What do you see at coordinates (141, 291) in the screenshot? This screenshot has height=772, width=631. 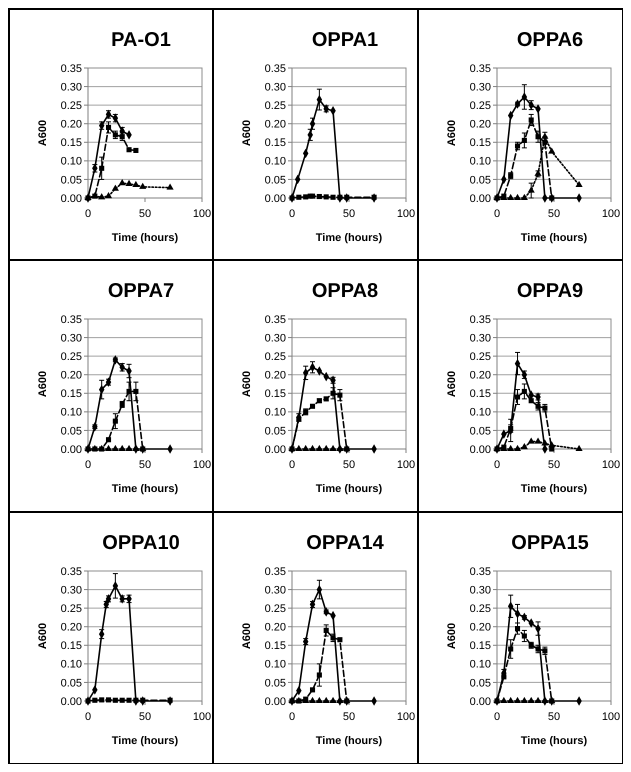 I see `chart-title: OPPA7` at bounding box center [141, 291].